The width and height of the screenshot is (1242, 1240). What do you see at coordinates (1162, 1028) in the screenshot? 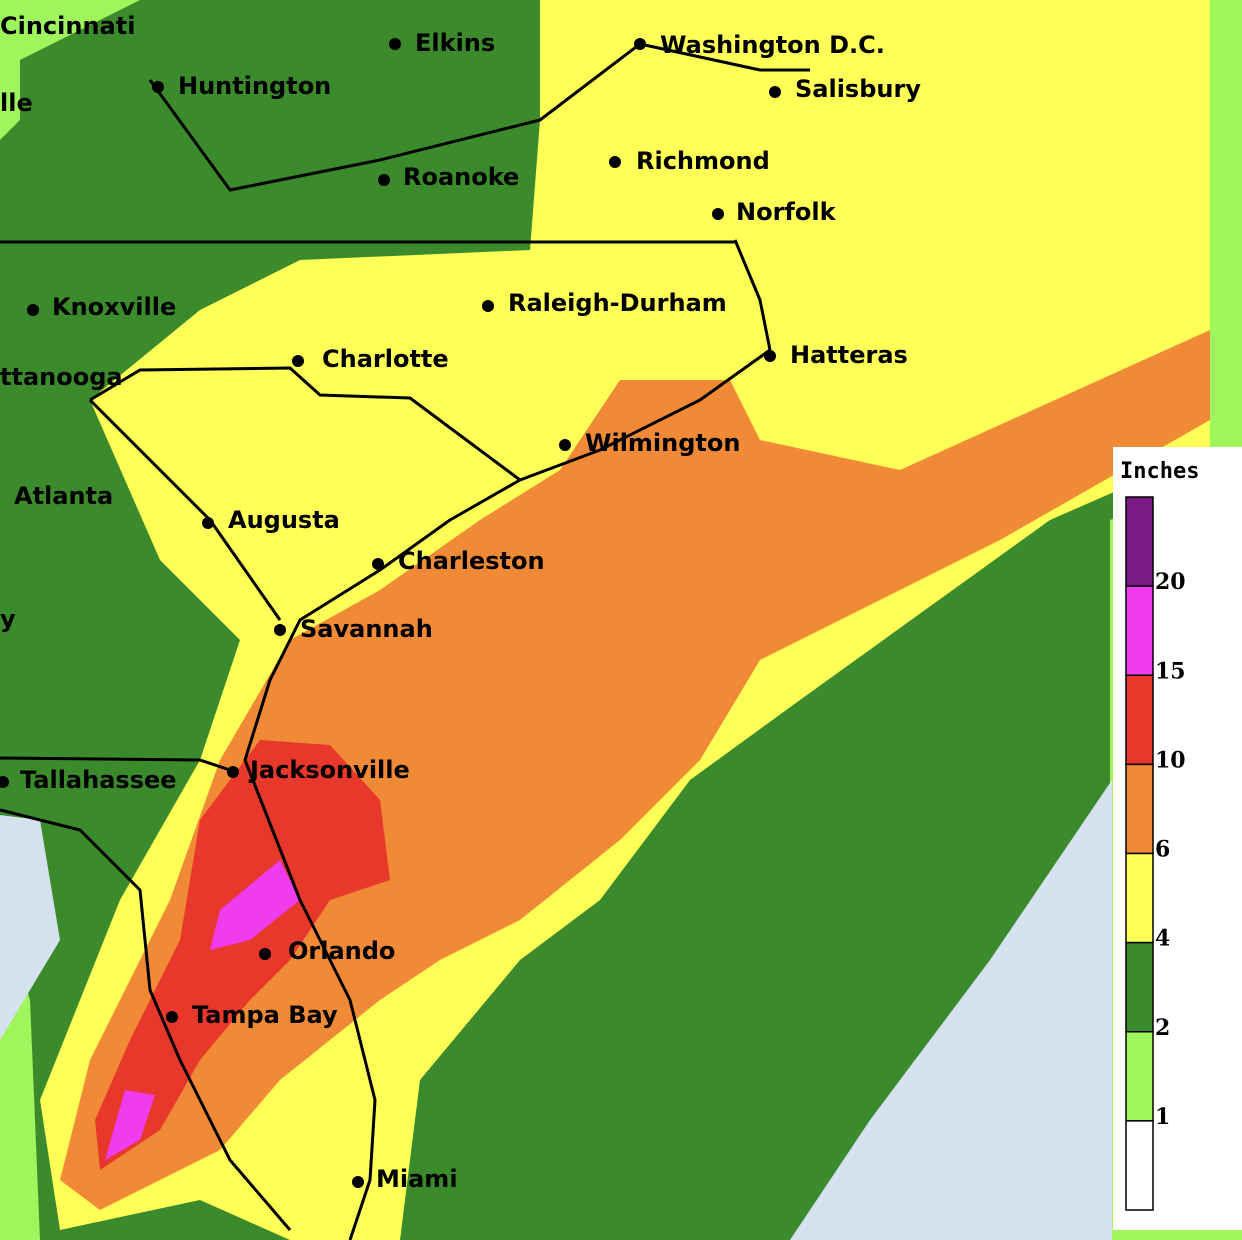
I see `legend-label: 2` at bounding box center [1162, 1028].